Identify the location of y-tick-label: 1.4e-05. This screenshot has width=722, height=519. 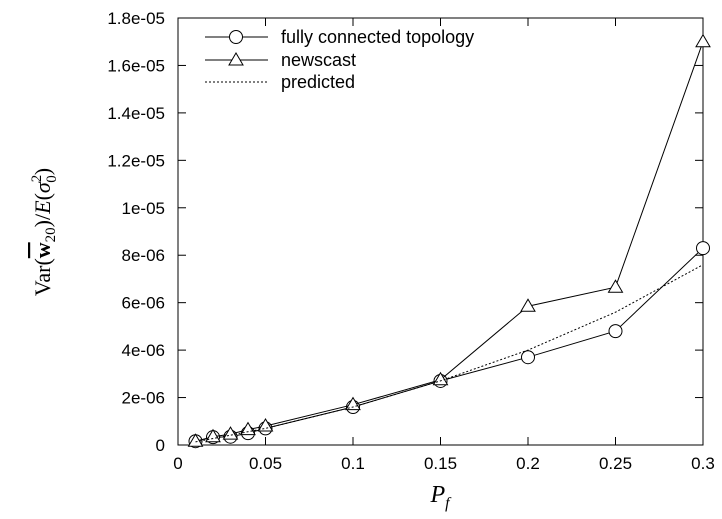
(136, 113).